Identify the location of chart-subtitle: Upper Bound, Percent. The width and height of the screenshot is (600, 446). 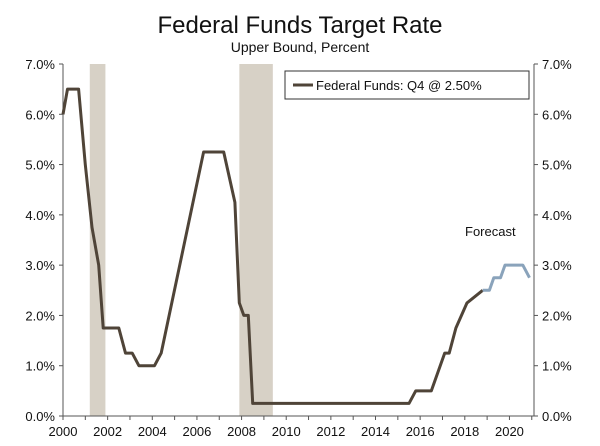
(300, 47).